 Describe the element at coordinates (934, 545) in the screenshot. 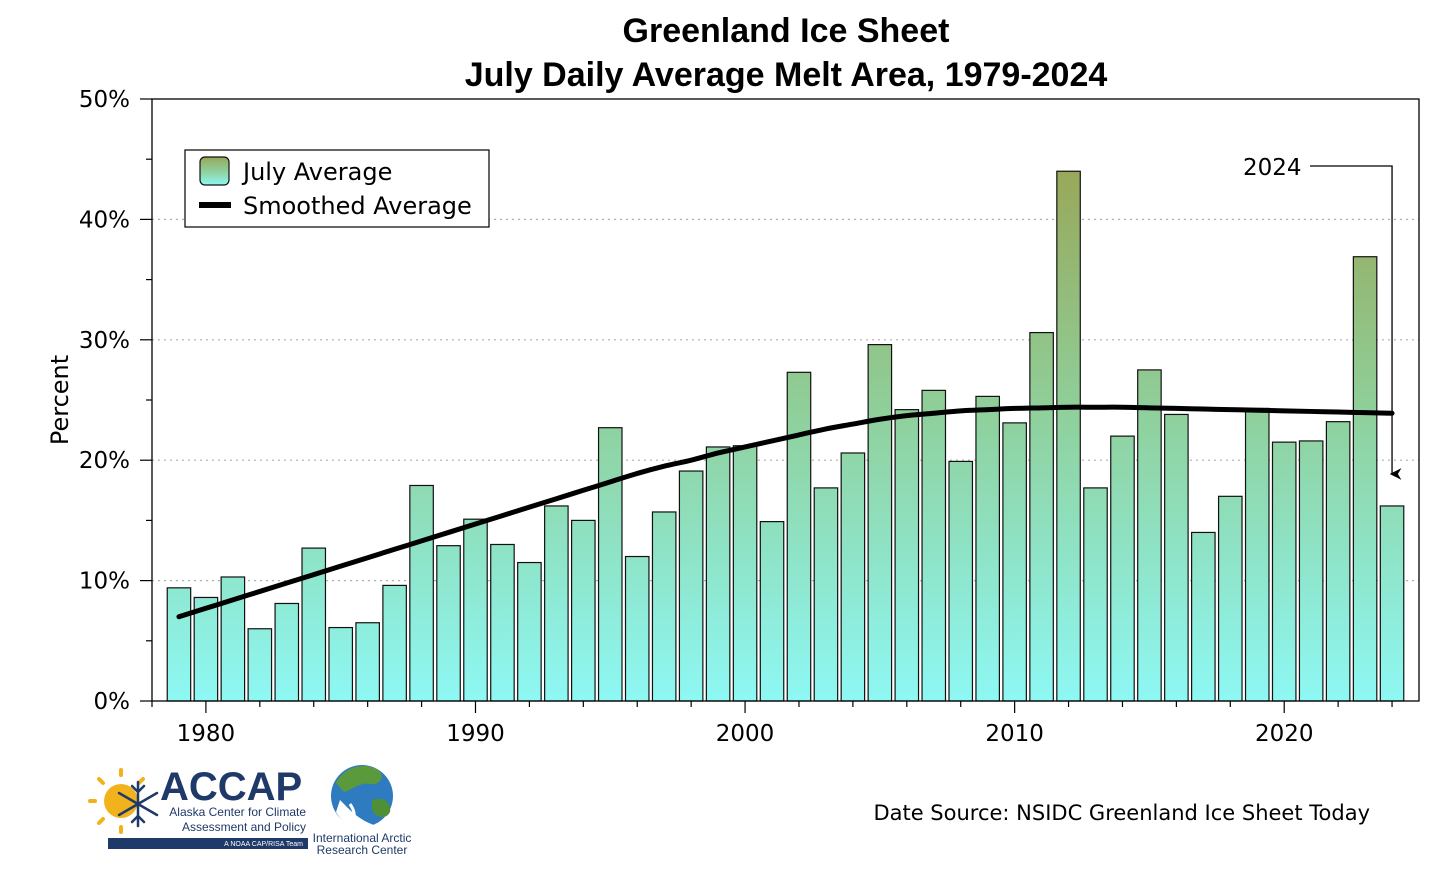

I see `bar-2007` at that location.